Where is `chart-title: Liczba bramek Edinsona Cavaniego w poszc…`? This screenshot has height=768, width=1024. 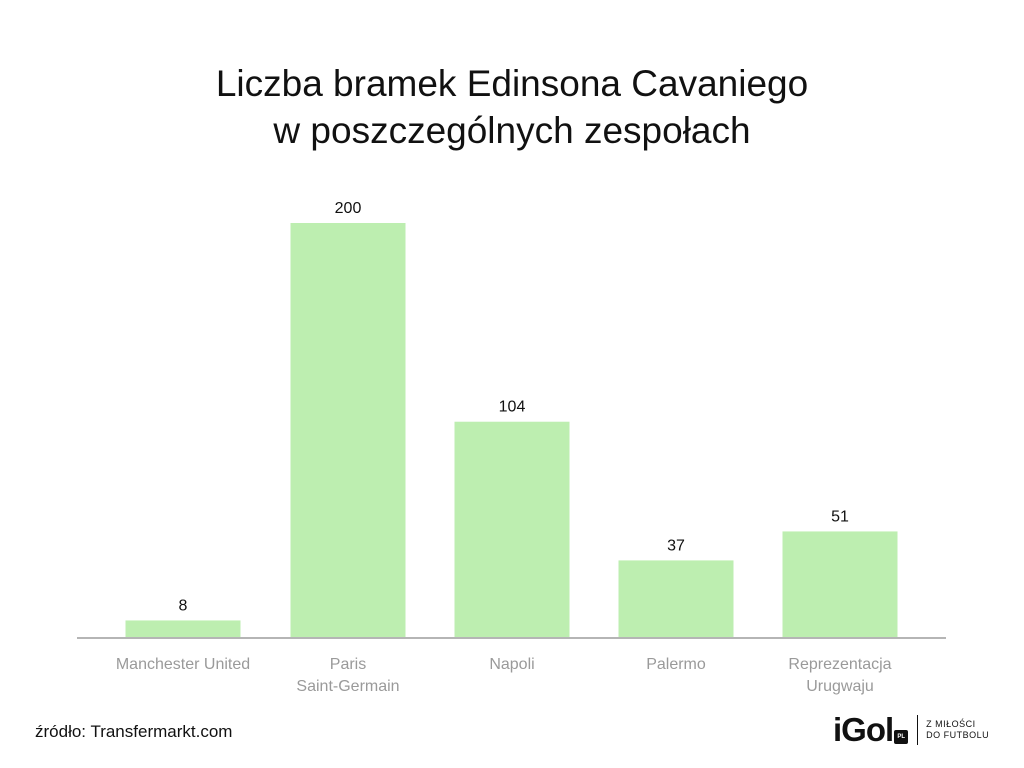
chart-title: Liczba bramek Edinsona Cavaniego w poszc… is located at coordinates (512, 107).